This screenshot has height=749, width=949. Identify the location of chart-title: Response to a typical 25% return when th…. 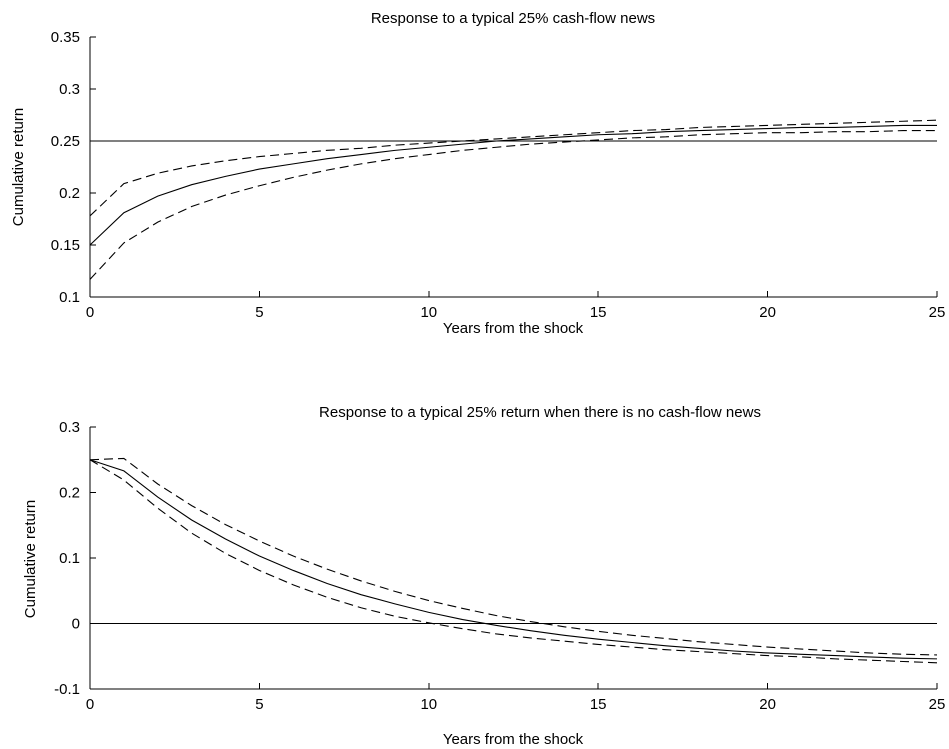
(540, 412).